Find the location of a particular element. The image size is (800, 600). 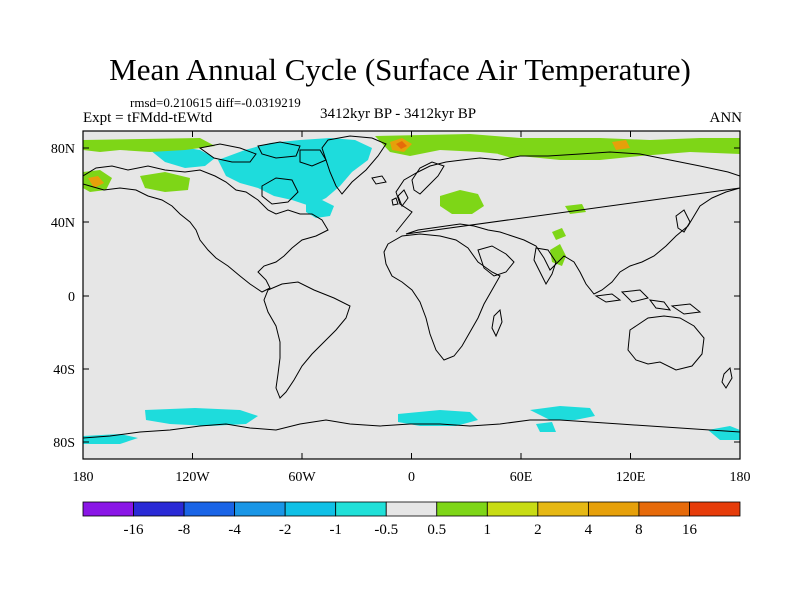

colorbar-label: 4 is located at coordinates (589, 530).